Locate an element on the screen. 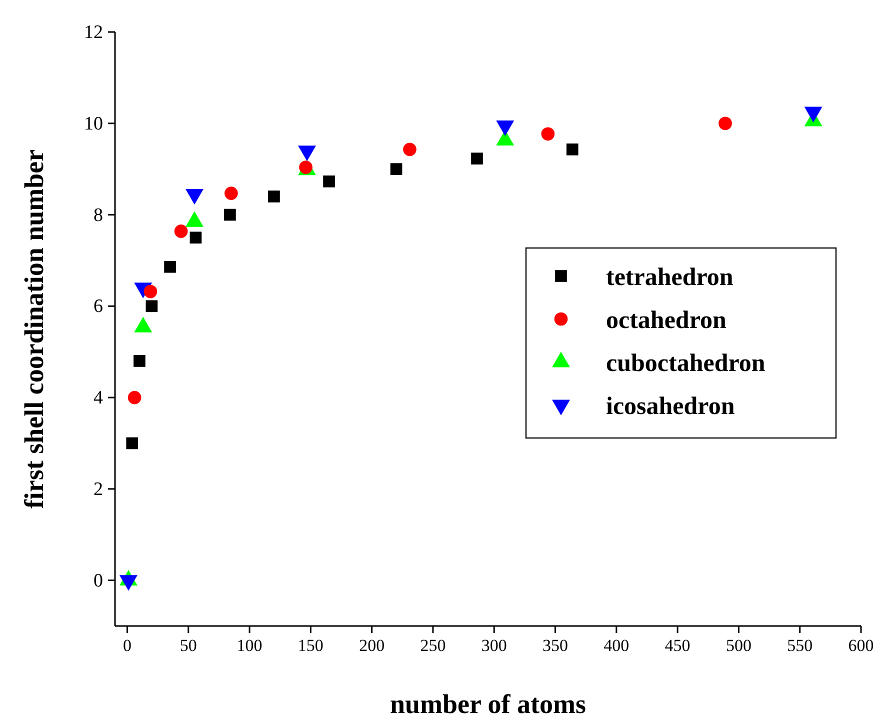 The height and width of the screenshot is (717, 876). y-tick-label: 12 is located at coordinates (93, 32).